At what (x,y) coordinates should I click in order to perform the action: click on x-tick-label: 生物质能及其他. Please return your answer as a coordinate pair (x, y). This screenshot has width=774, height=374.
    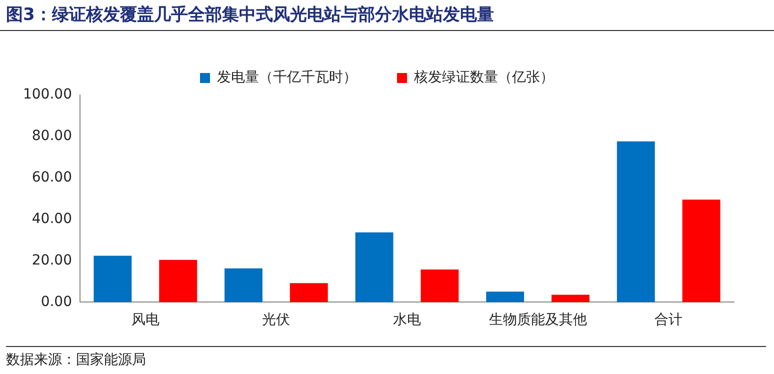
    Looking at the image, I should click on (537, 320).